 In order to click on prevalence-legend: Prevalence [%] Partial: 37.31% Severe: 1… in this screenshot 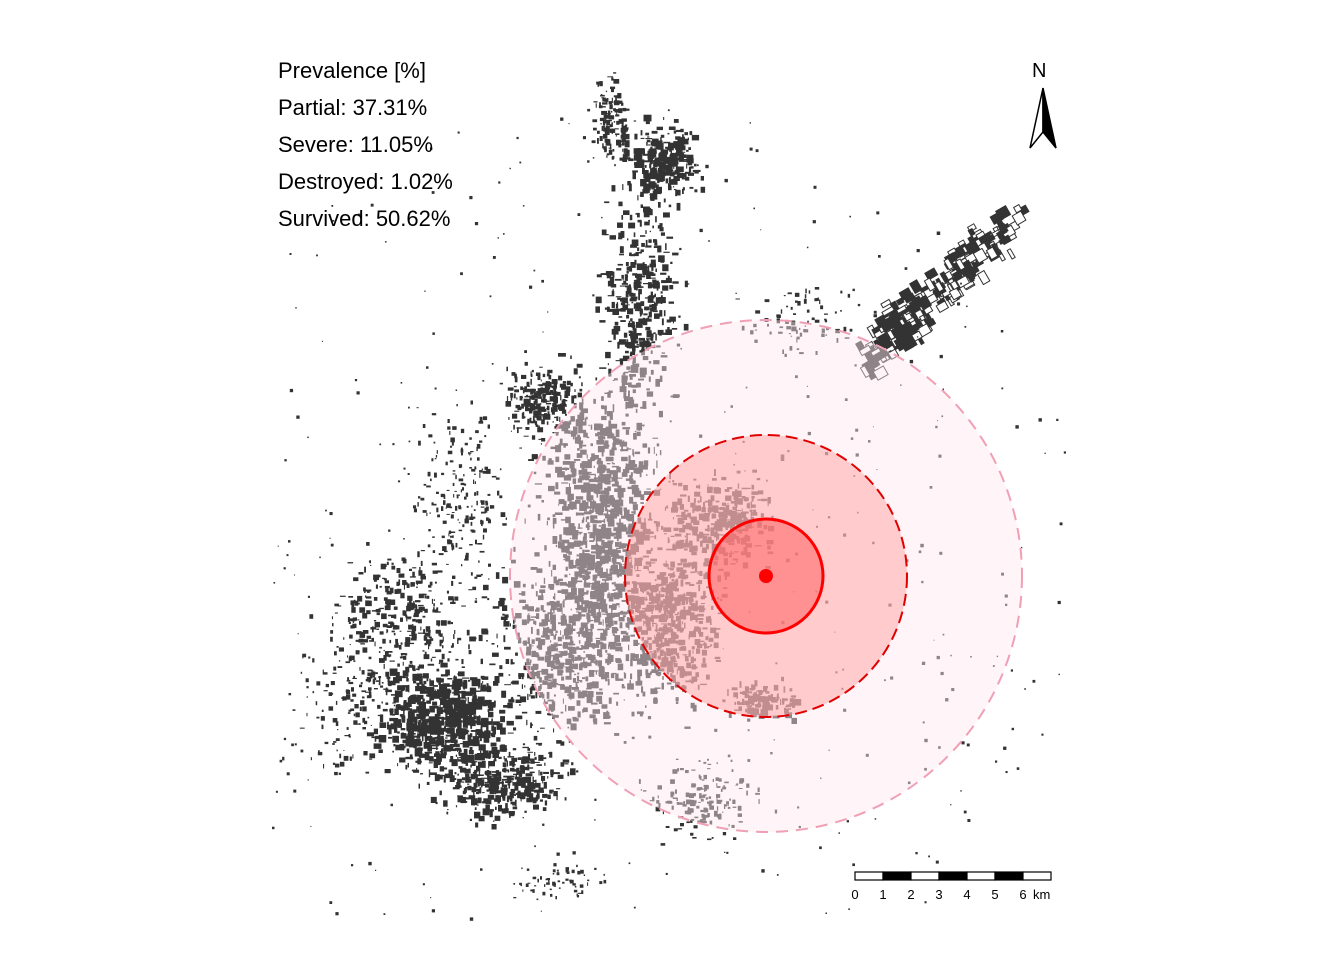, I will do `click(365, 144)`.